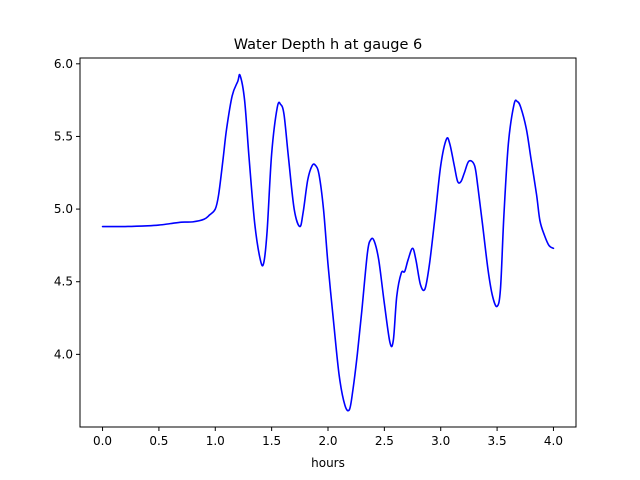  I want to click on y-tick-label: 4.0, so click(63, 354).